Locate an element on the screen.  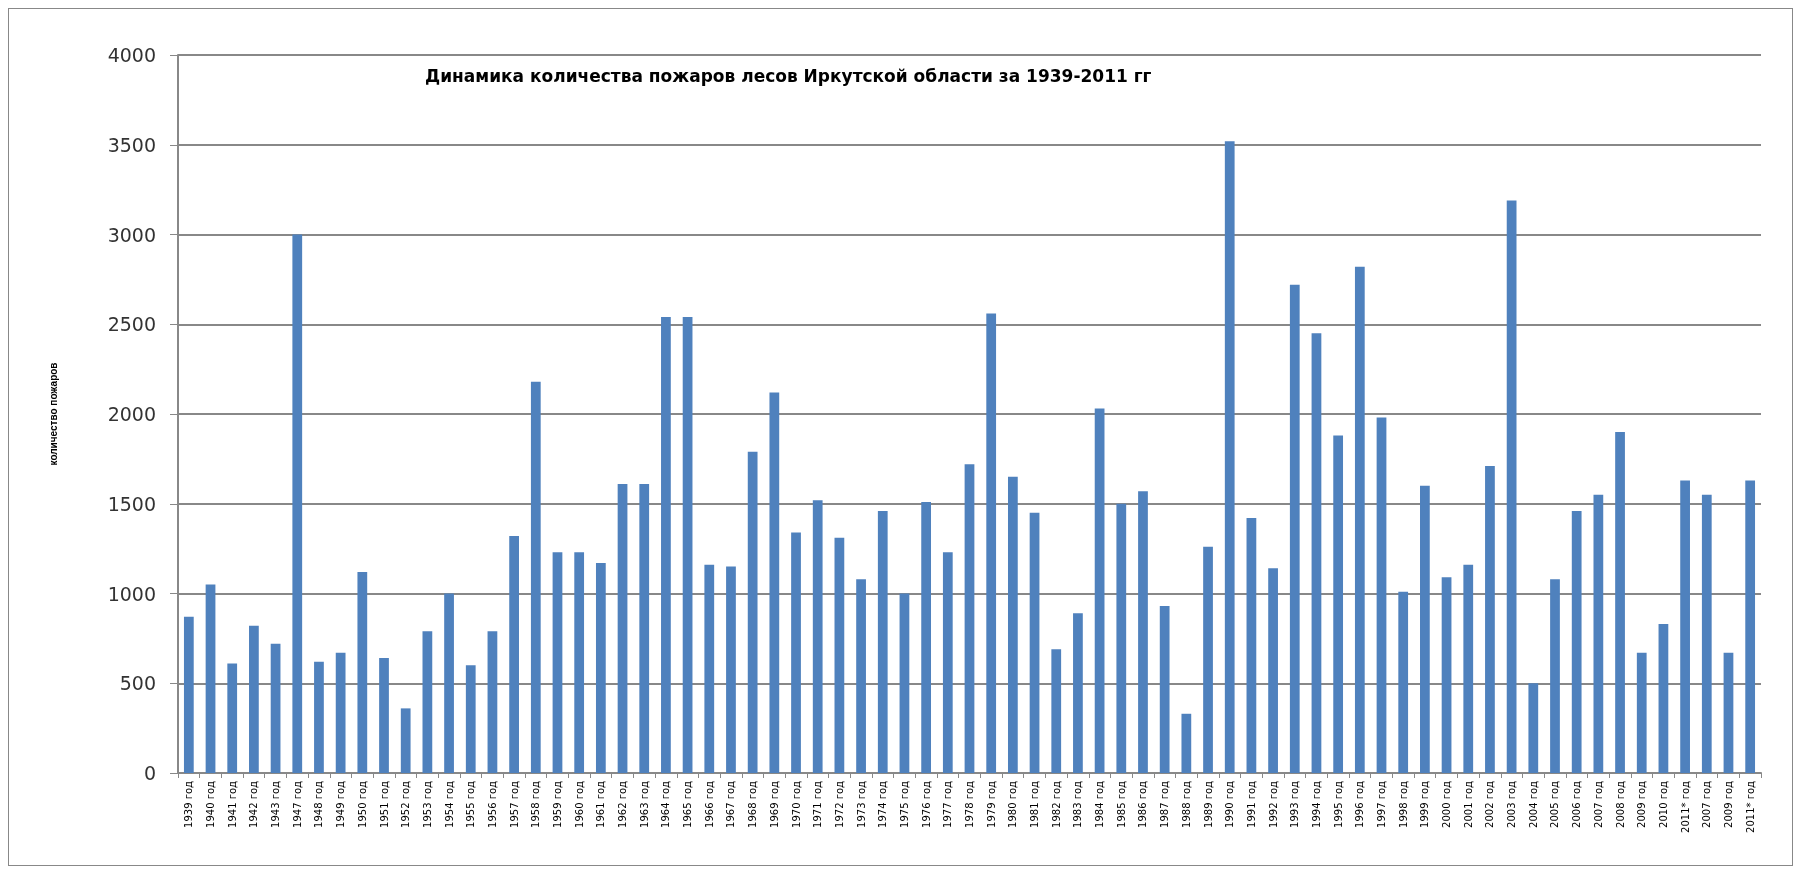
x-tick-label: 1973 год is located at coordinates (861, 804).